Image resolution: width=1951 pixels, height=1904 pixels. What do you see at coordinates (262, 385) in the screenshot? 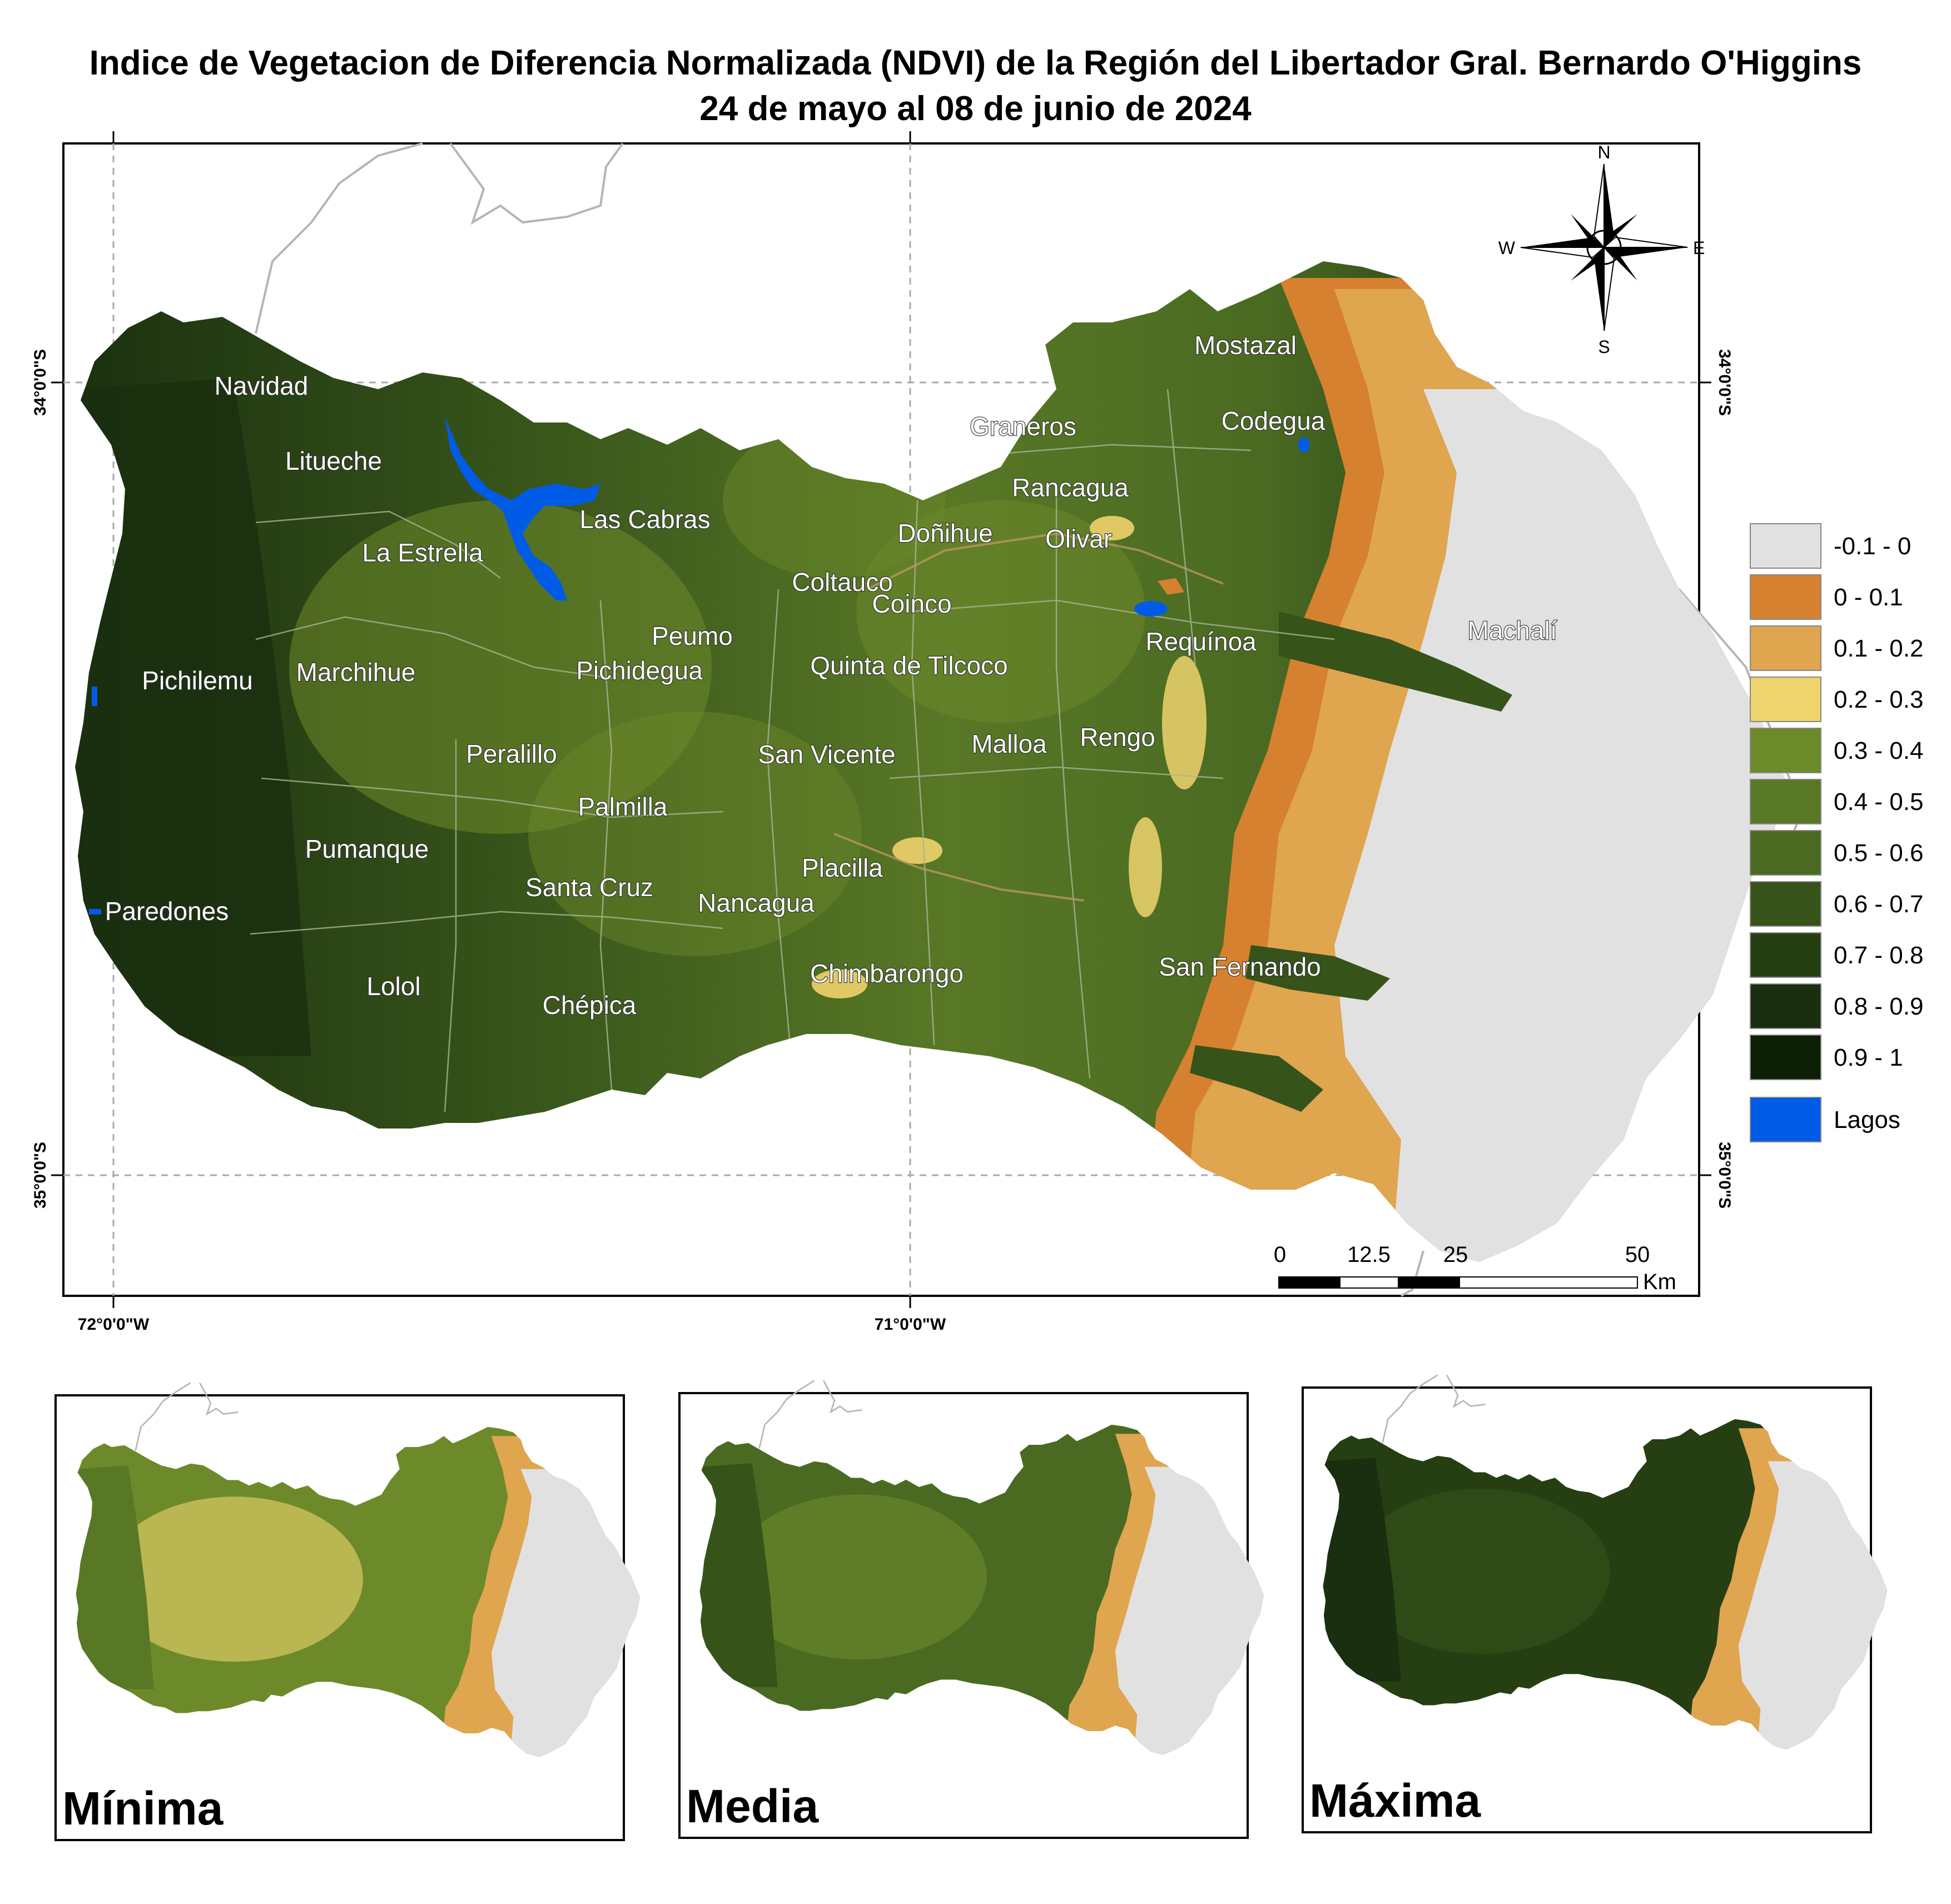
I see `commune-label: Navidad` at bounding box center [262, 385].